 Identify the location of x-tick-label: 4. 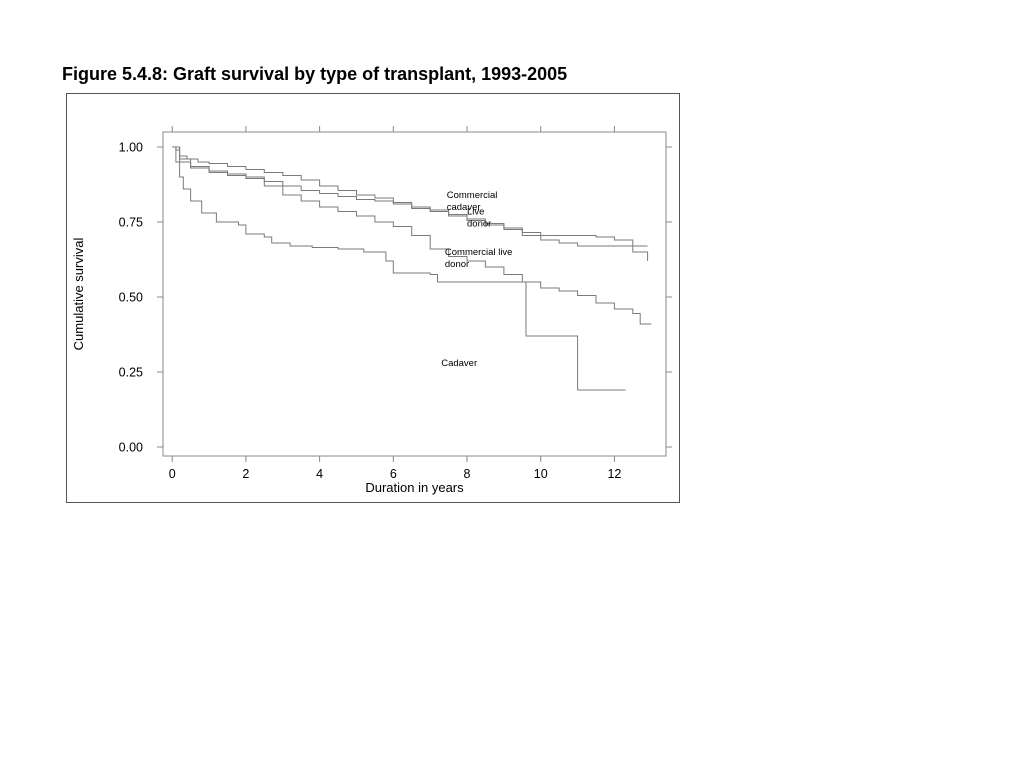
(319, 474).